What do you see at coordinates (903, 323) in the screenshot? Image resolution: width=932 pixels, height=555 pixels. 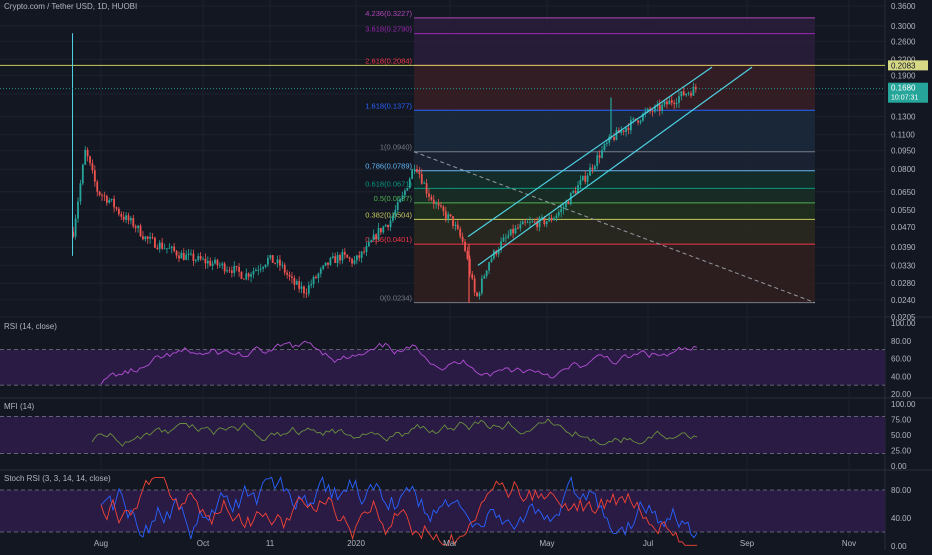 I see `rsi-tick-label: 100.00` at bounding box center [903, 323].